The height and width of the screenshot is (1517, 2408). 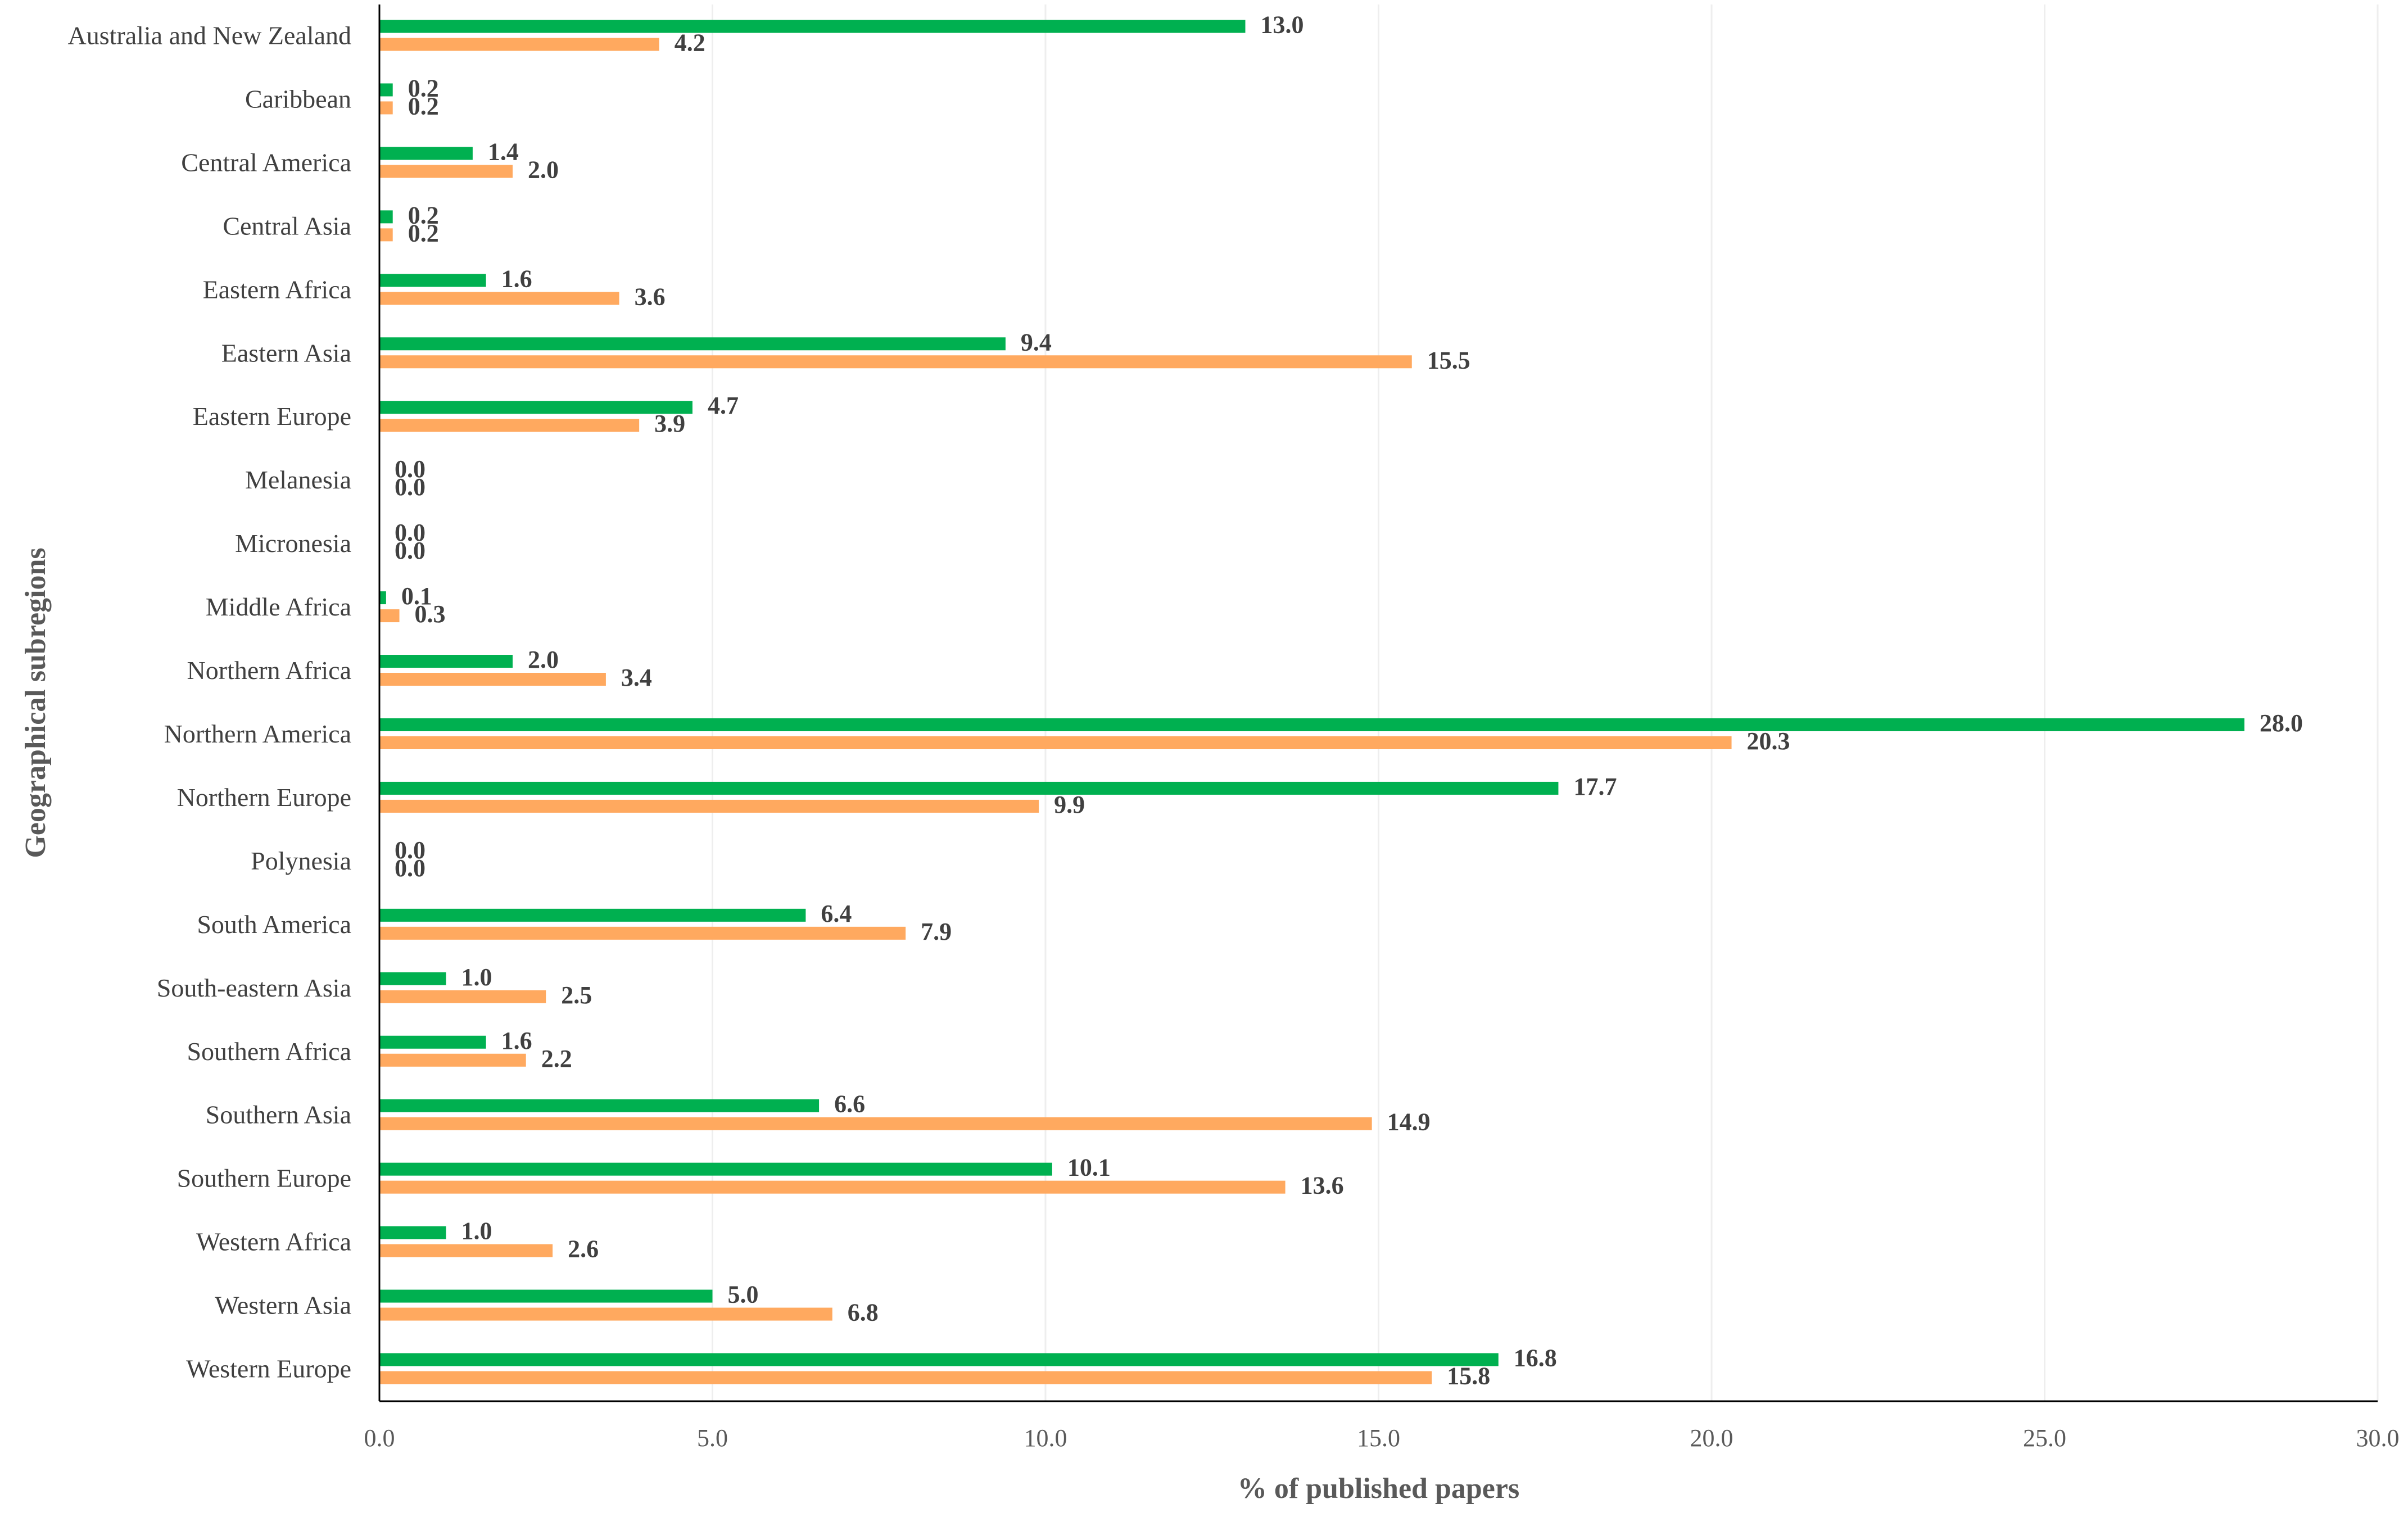 What do you see at coordinates (636, 677) in the screenshot?
I see `data-label: 3.4` at bounding box center [636, 677].